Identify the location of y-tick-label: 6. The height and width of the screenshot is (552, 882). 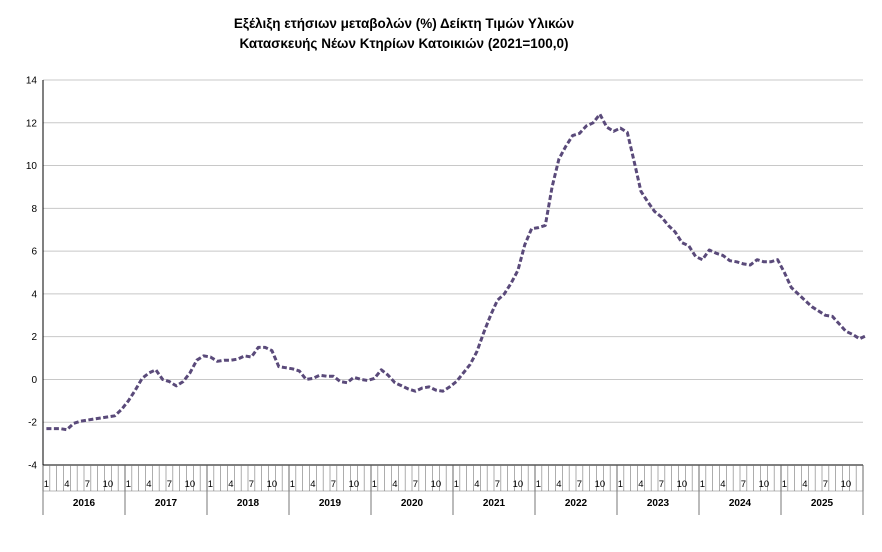
(34, 252).